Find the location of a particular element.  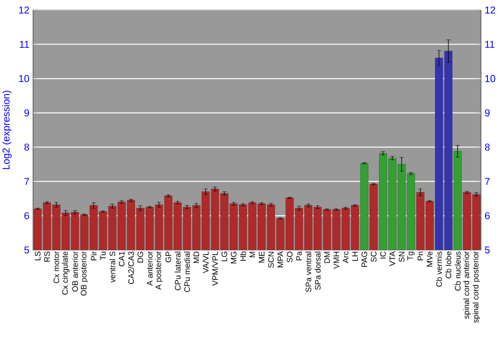

y2-tick-label: 5 is located at coordinates (487, 250).